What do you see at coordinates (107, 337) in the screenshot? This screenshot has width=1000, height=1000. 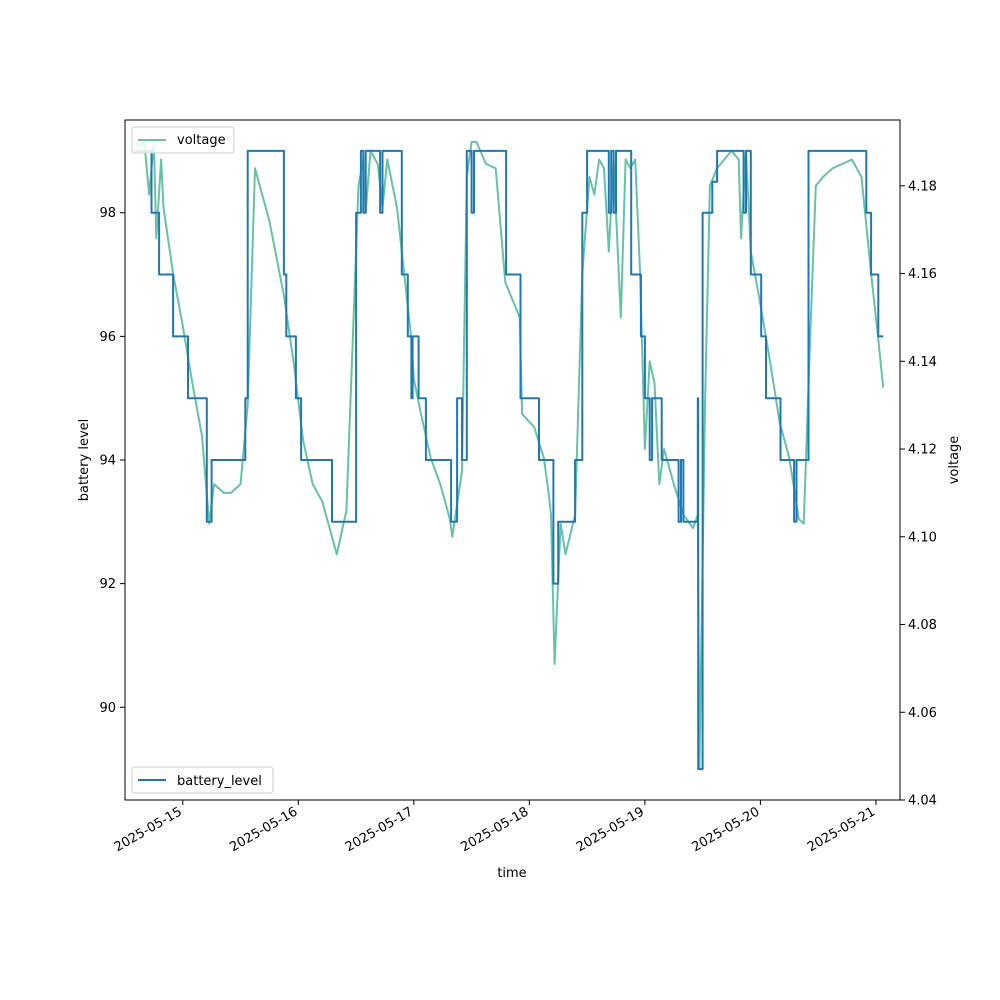 I see `y-left-tick-label-96: 96` at bounding box center [107, 337].